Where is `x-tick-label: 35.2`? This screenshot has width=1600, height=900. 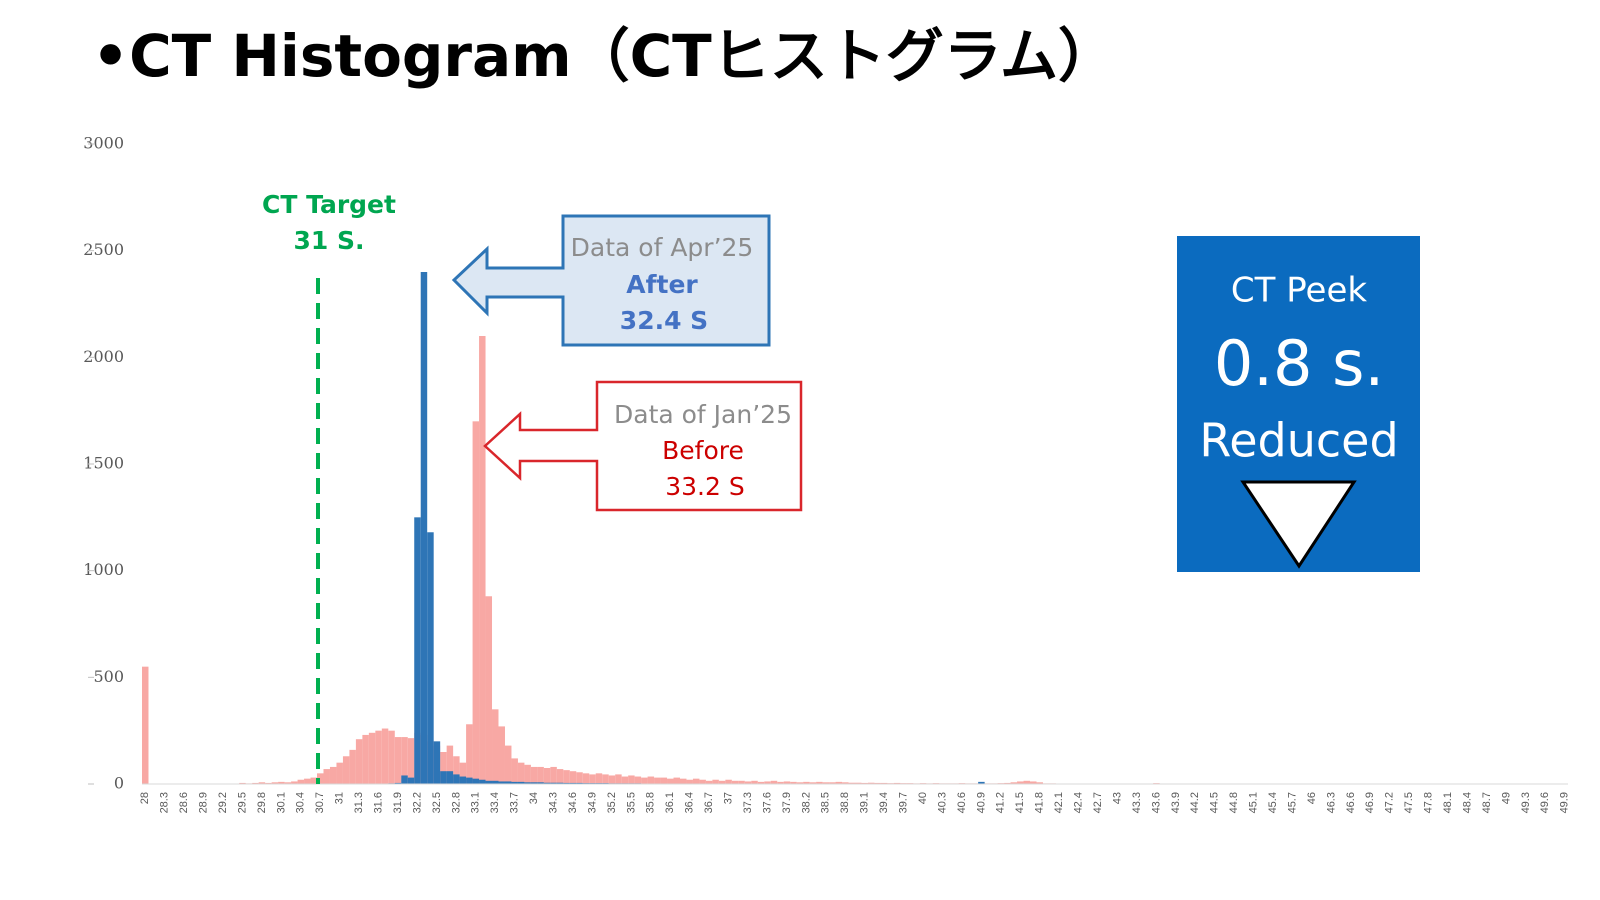
x-tick-label: 35.2 is located at coordinates (612, 802).